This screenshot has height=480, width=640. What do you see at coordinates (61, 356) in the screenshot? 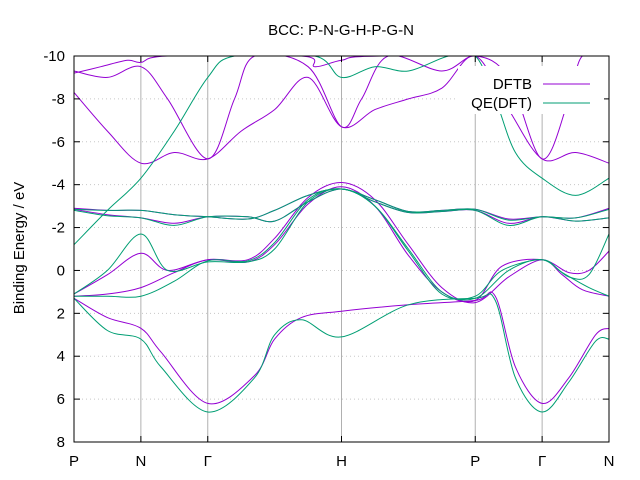
I see `y-tick-label: 4` at bounding box center [61, 356].